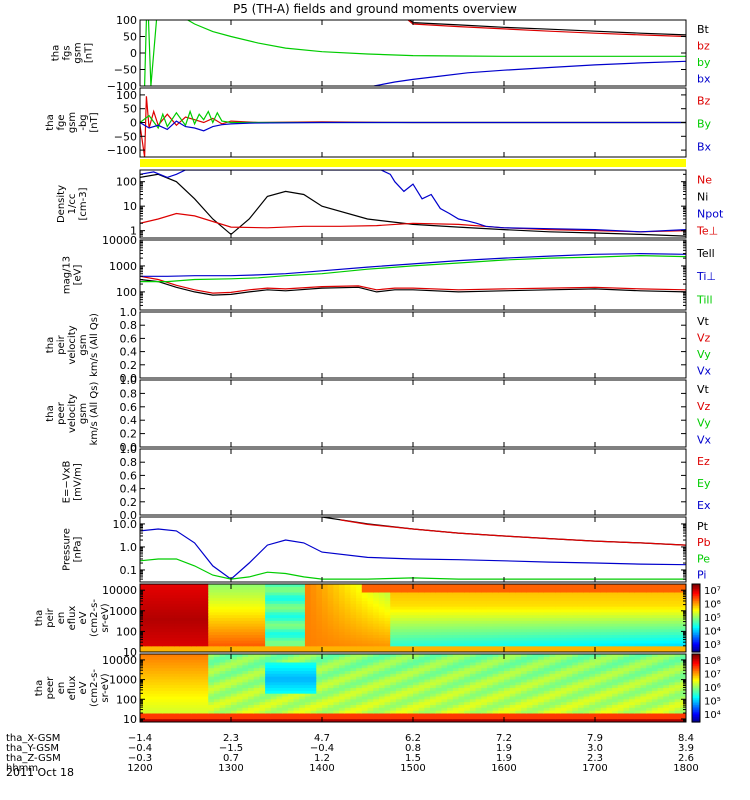  I want to click on legend-Pt: Pt, so click(703, 526).